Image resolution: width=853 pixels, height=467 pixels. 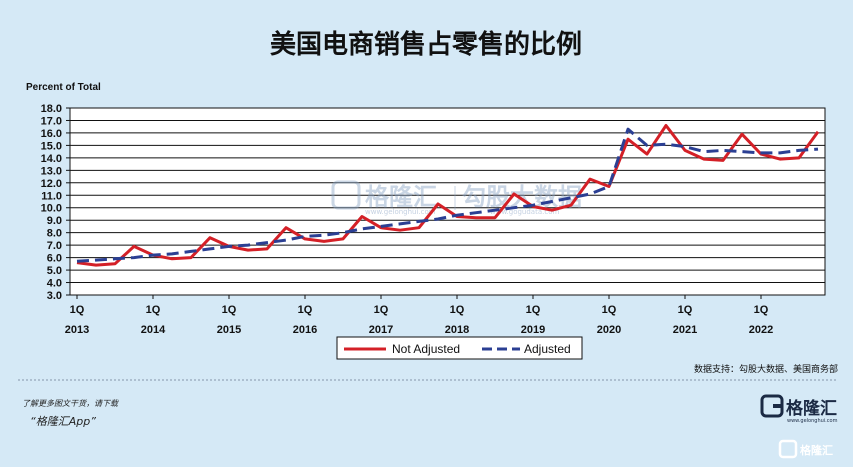 I want to click on x-tick-year: 2019, so click(x=533, y=330).